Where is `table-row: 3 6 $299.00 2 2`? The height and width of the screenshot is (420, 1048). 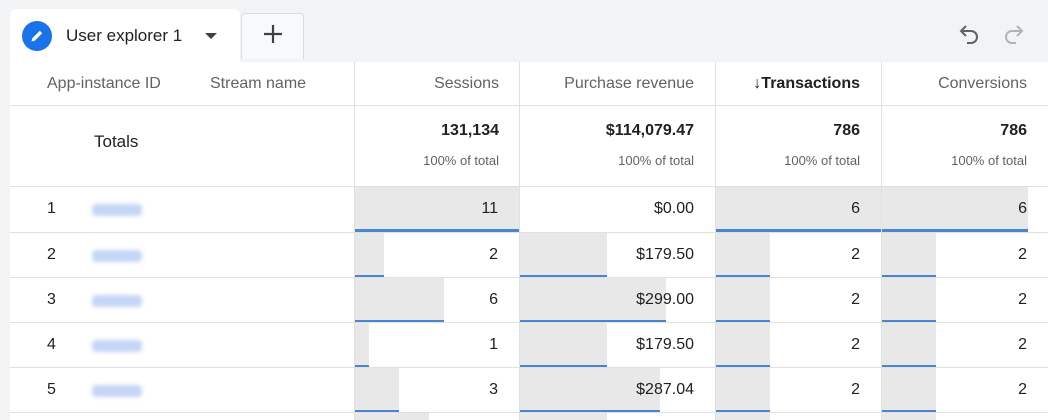
table-row: 3 6 $299.00 2 2 is located at coordinates (529, 300).